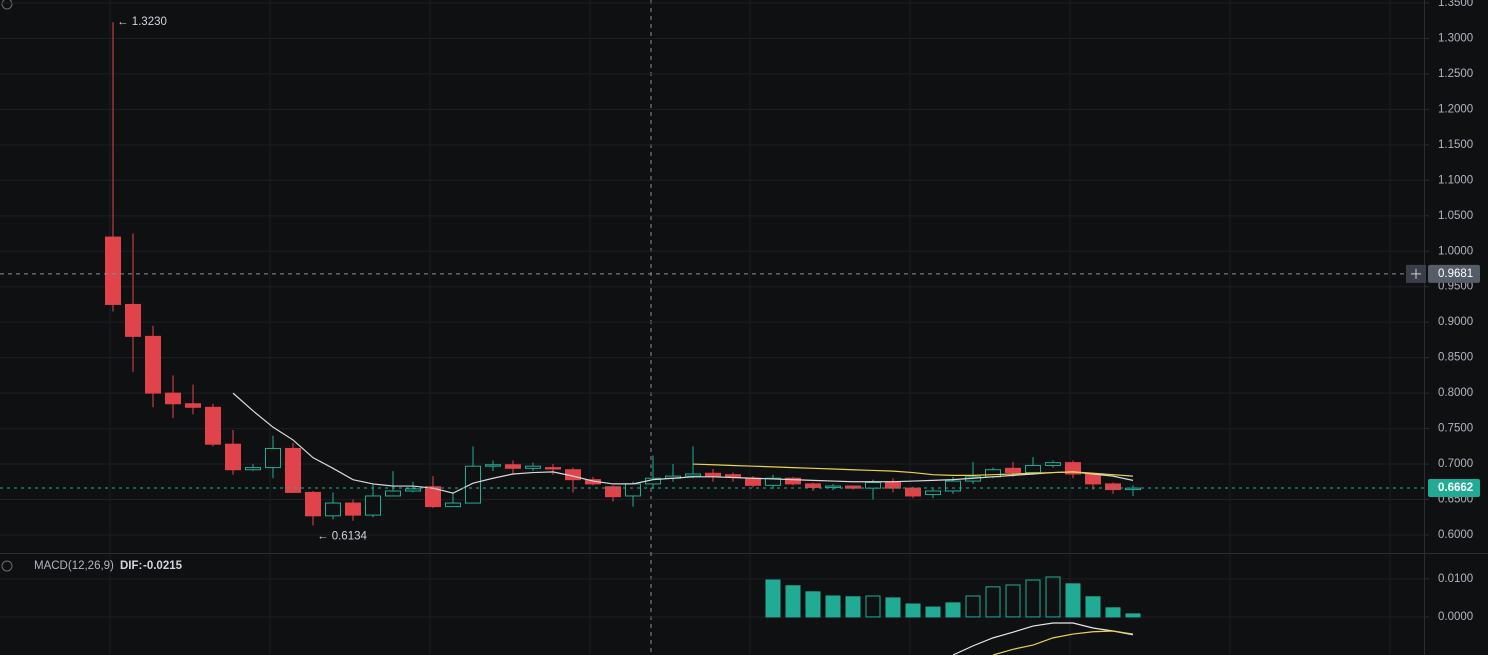  What do you see at coordinates (1455, 464) in the screenshot?
I see `y-tick-label: 0.7000` at bounding box center [1455, 464].